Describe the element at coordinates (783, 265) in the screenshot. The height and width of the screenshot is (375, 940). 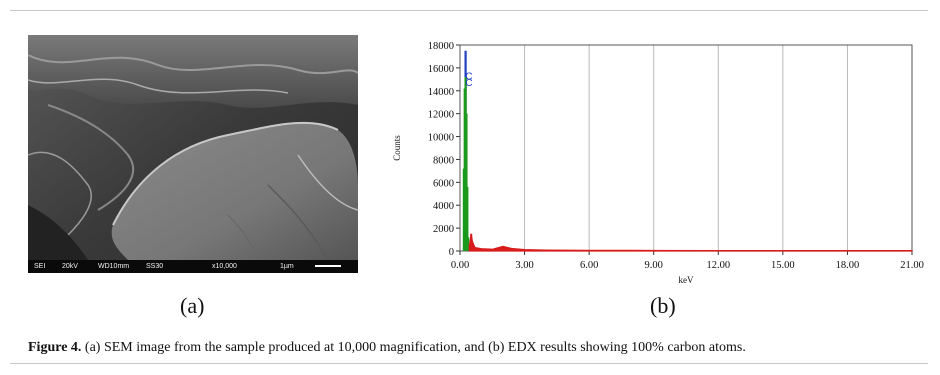
I see `x-tick-label: 15.00` at that location.